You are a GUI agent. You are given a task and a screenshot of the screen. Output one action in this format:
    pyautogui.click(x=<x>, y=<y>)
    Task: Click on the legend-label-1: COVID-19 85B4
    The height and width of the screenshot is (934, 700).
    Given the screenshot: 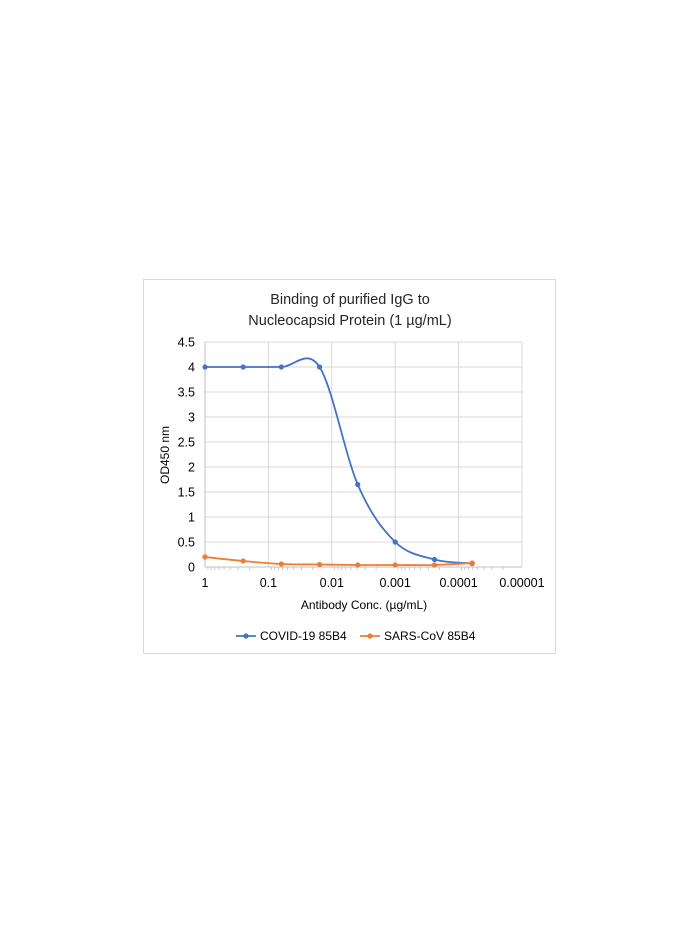 What is the action you would take?
    pyautogui.click(x=303, y=636)
    